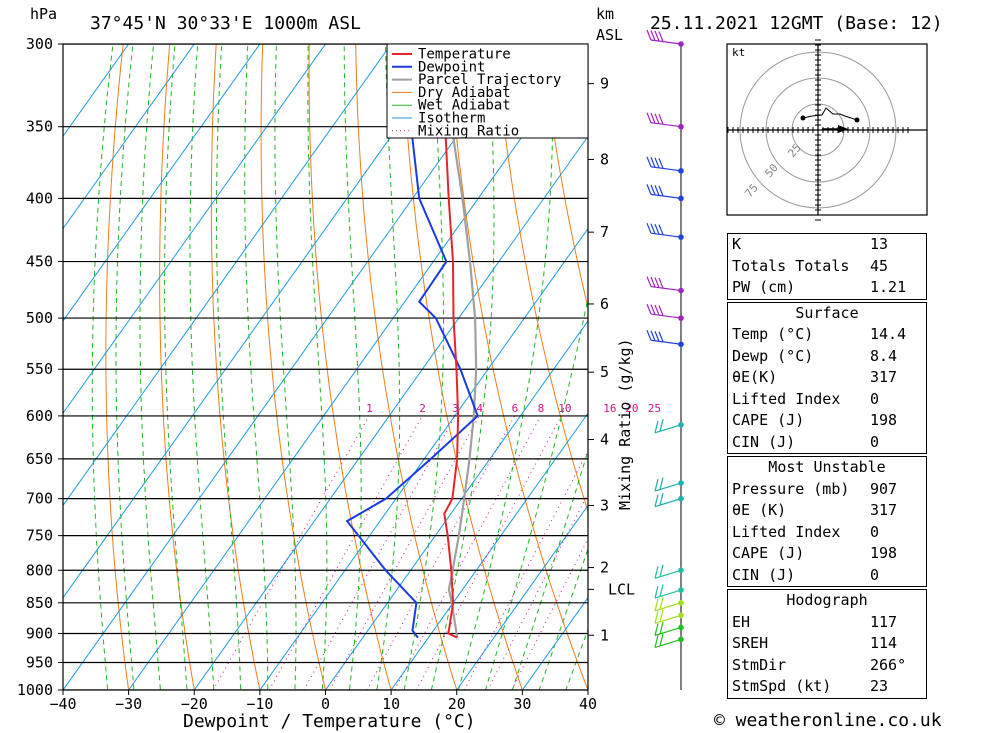  I want to click on pressure-tick-label: 900, so click(39, 633).